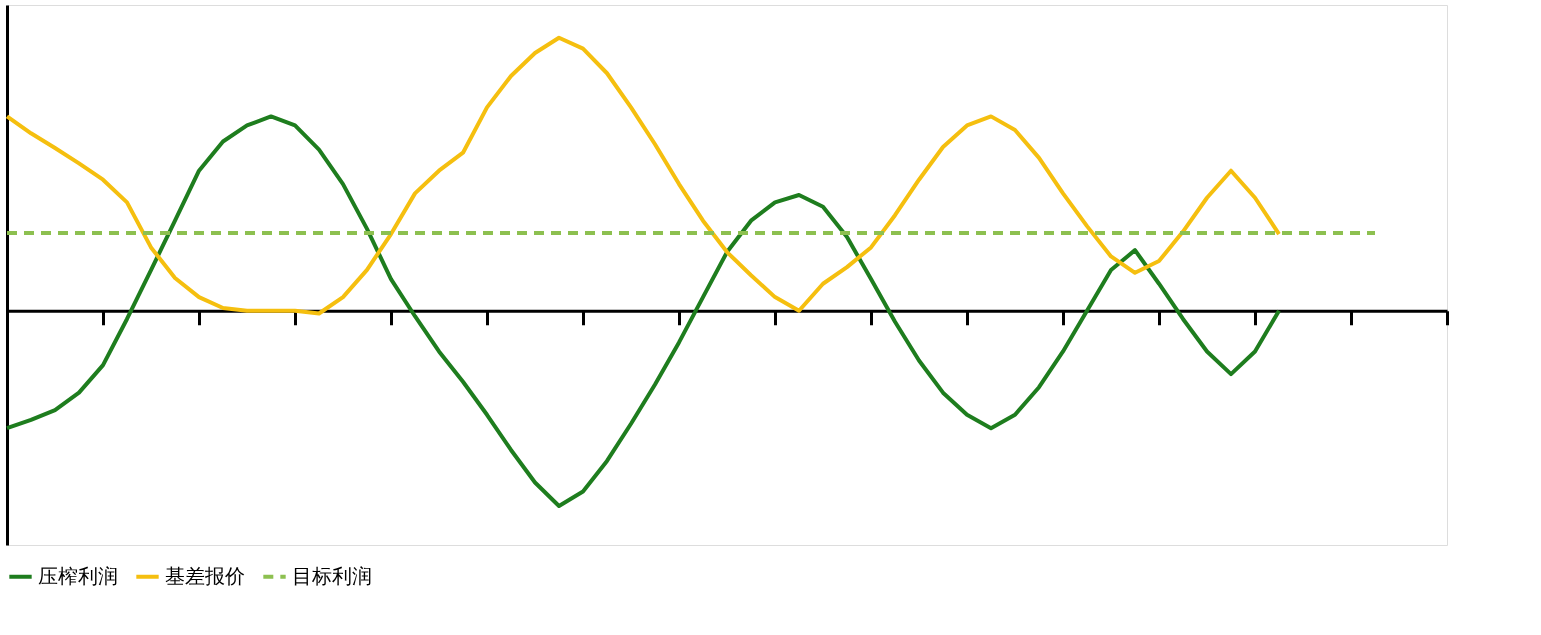 This screenshot has width=1541, height=635. Describe the element at coordinates (205, 575) in the screenshot. I see `legend-label: 基差报价` at that location.